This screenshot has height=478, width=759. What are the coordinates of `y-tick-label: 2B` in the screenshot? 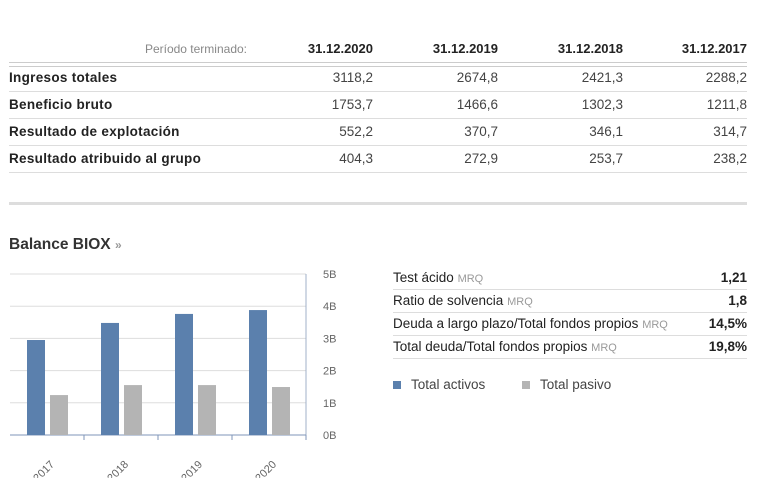 It's located at (329, 372).